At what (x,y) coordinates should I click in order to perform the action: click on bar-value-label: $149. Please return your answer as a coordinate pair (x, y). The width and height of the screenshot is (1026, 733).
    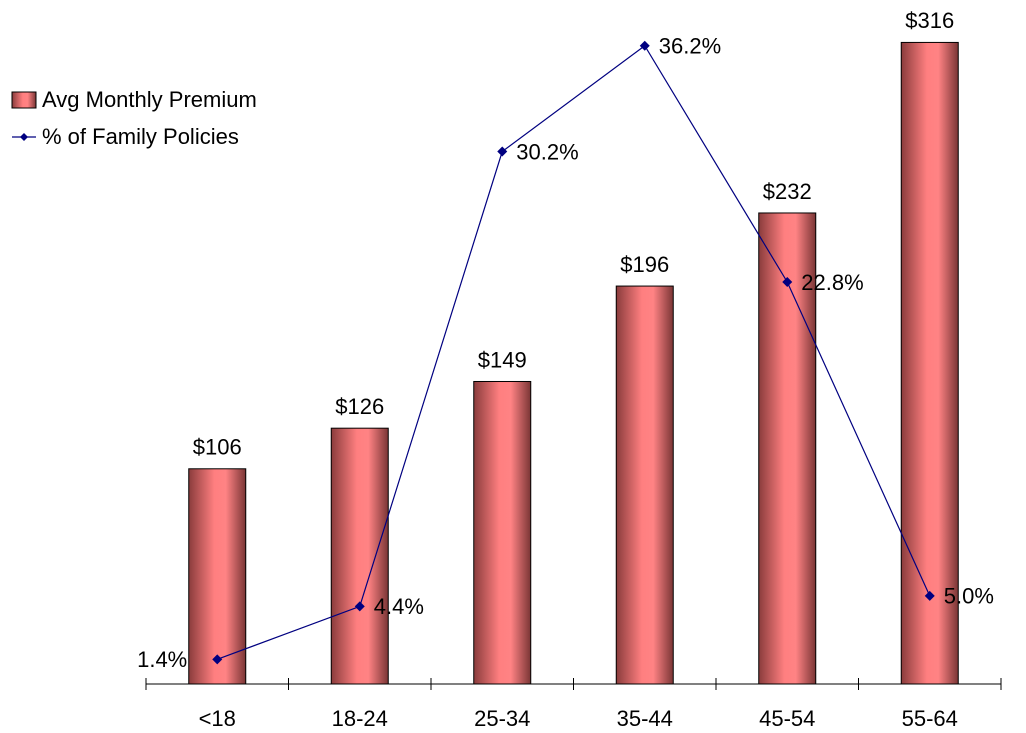
    Looking at the image, I should click on (502, 359).